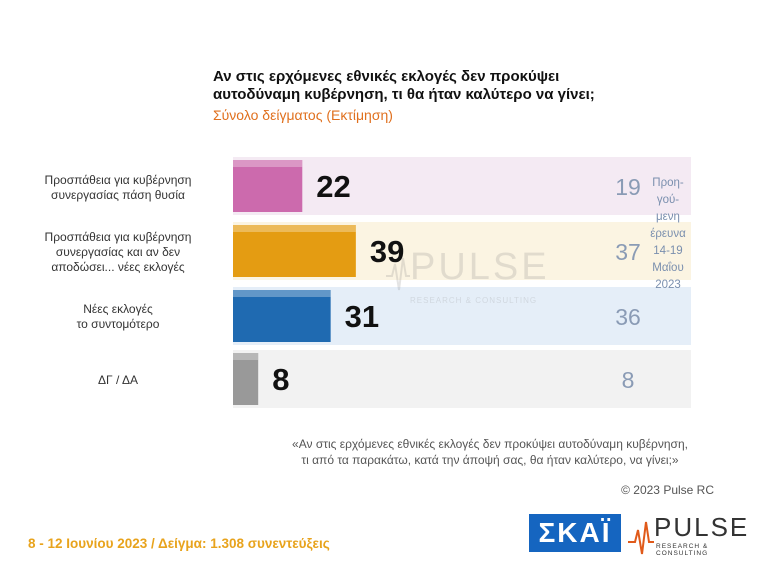  What do you see at coordinates (667, 490) in the screenshot?
I see `copyright: © 2023 Pulse RC` at bounding box center [667, 490].